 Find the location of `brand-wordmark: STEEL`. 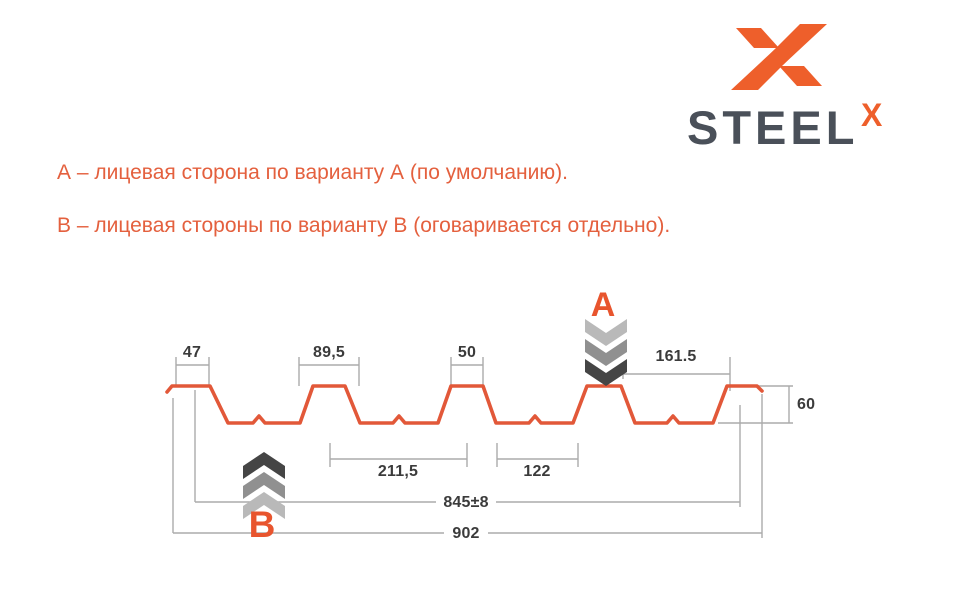

brand-wordmark: STEEL is located at coordinates (773, 127).